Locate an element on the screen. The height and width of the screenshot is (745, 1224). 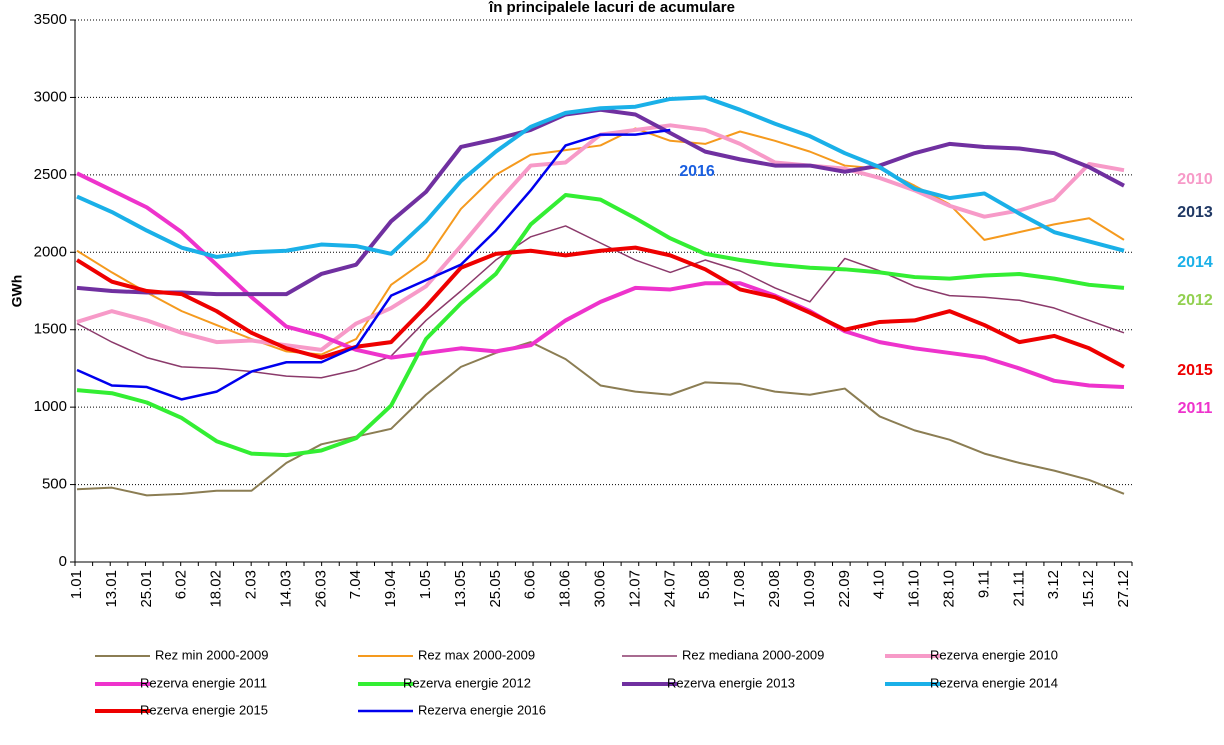
annotation: 2016 is located at coordinates (697, 171).